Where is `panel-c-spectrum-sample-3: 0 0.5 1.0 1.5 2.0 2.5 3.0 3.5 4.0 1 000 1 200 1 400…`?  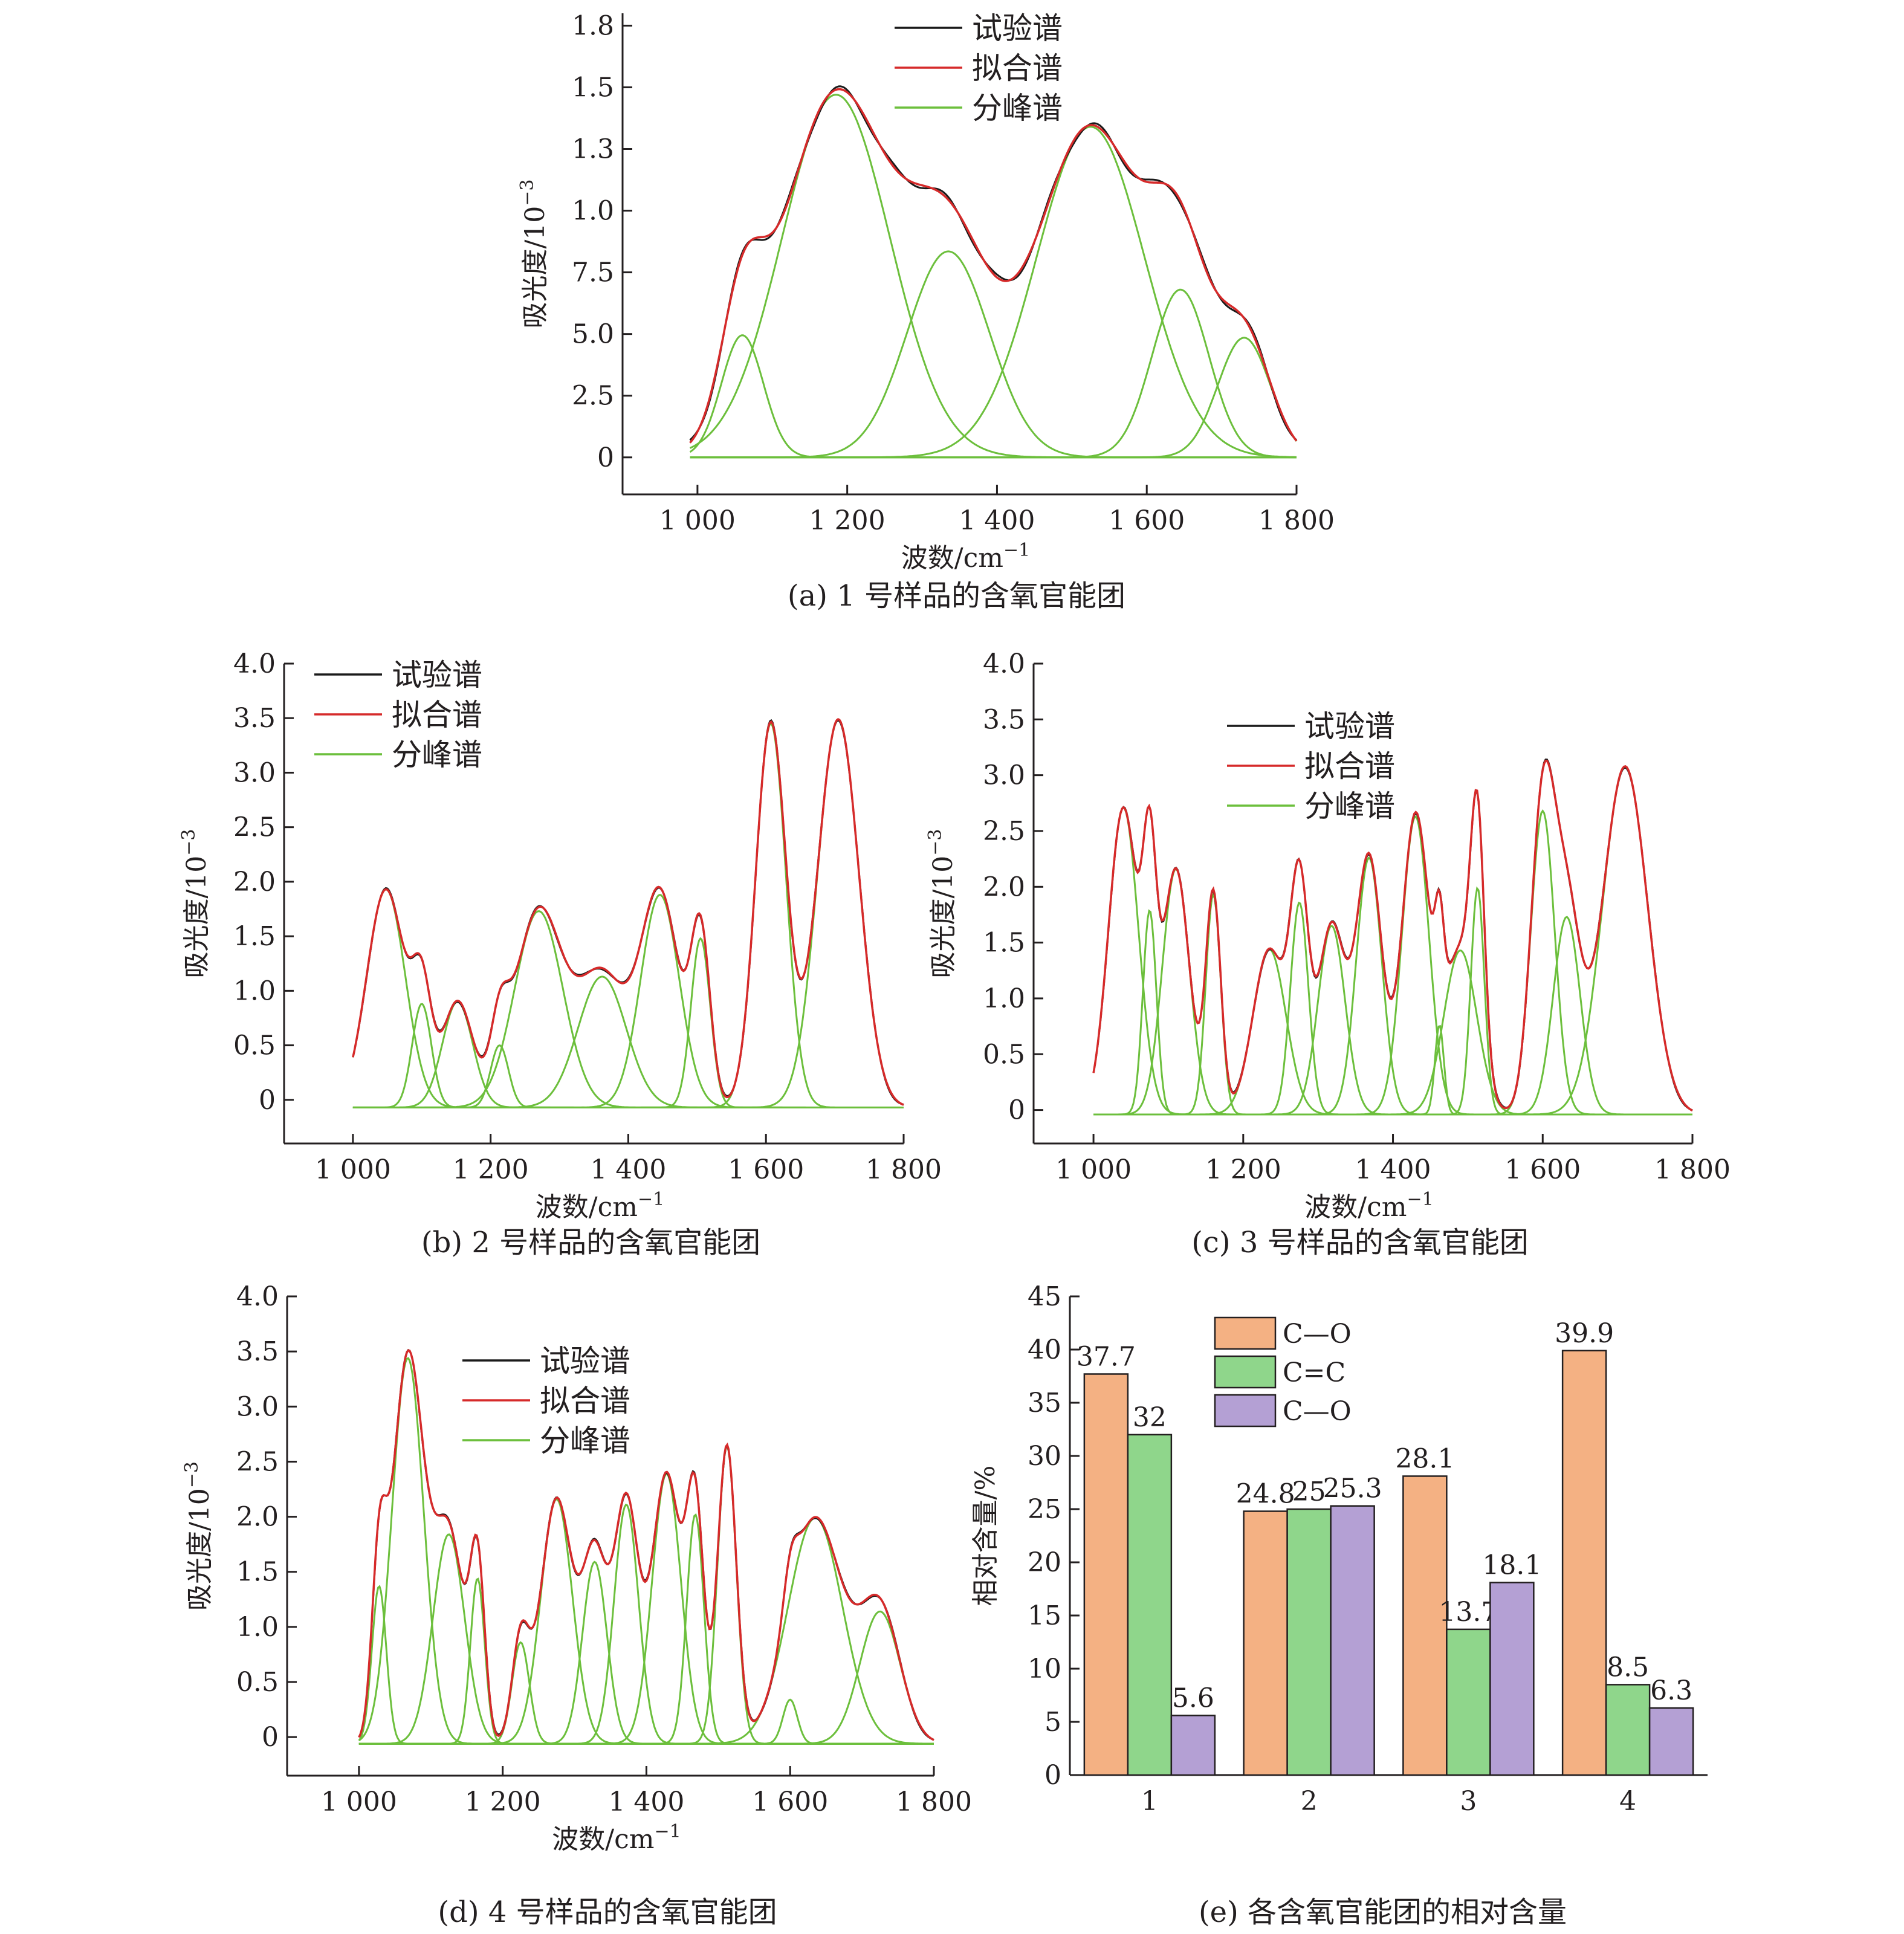
panel-c-spectrum-sample-3: 0 0.5 1.0 1.5 2.0 2.5 3.0 3.5 4.0 1 000 1 200 1 400… is located at coordinates (1328, 954).